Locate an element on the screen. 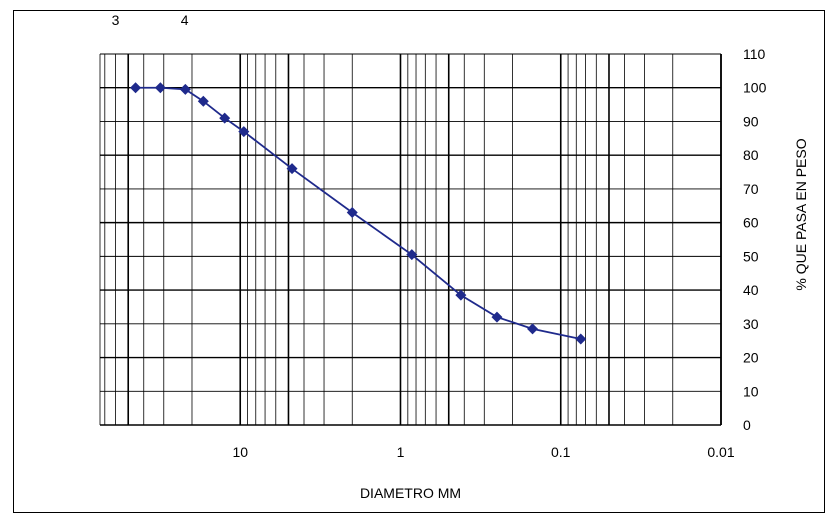 The image size is (829, 517). y-tick-label: 100 is located at coordinates (755, 88).